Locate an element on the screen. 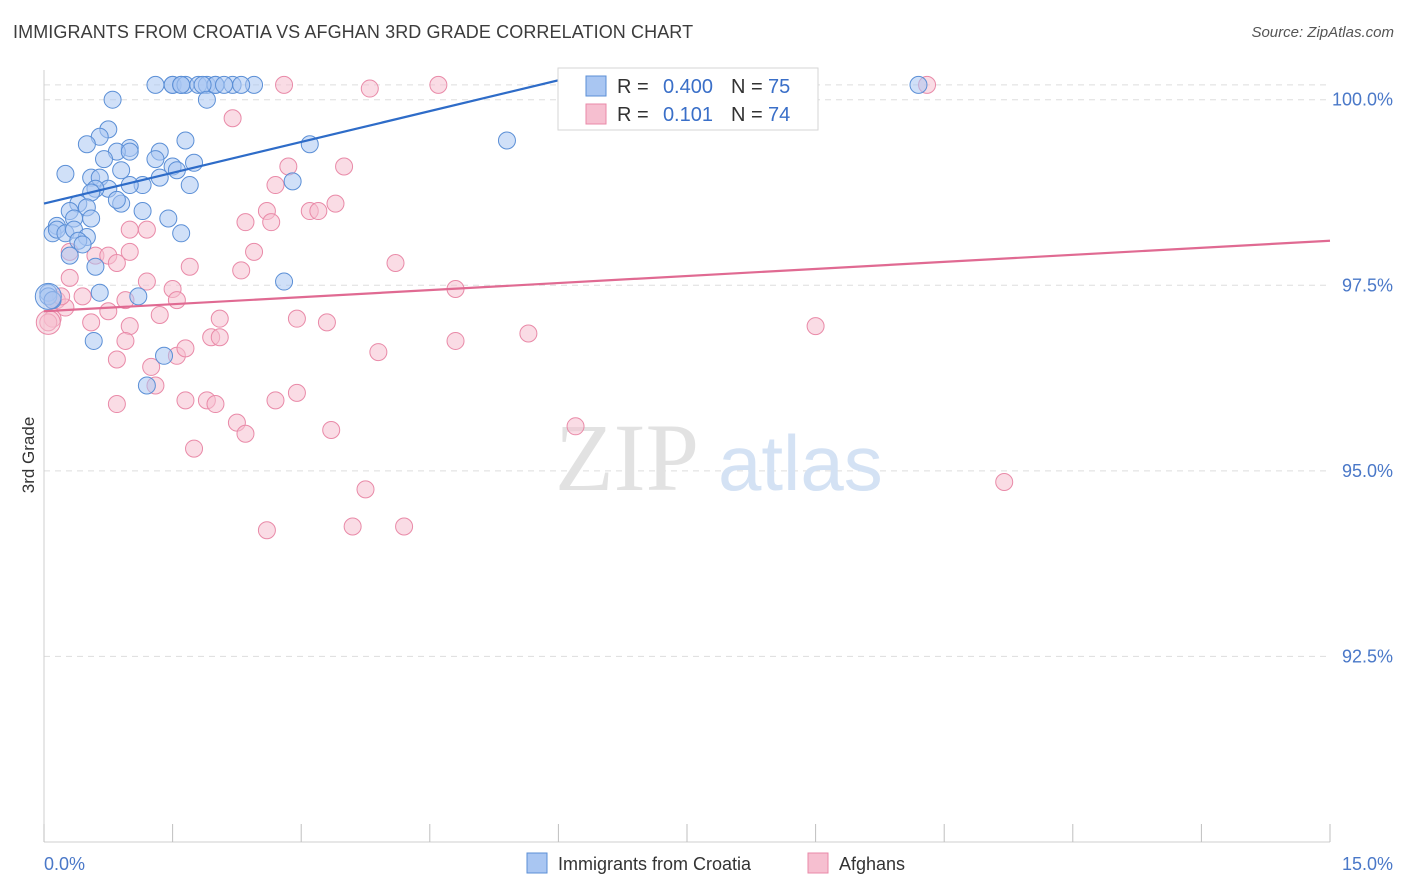 Image resolution: width=1406 pixels, height=892 pixels. y-tick-label-3: 92.5% is located at coordinates (1367, 656).